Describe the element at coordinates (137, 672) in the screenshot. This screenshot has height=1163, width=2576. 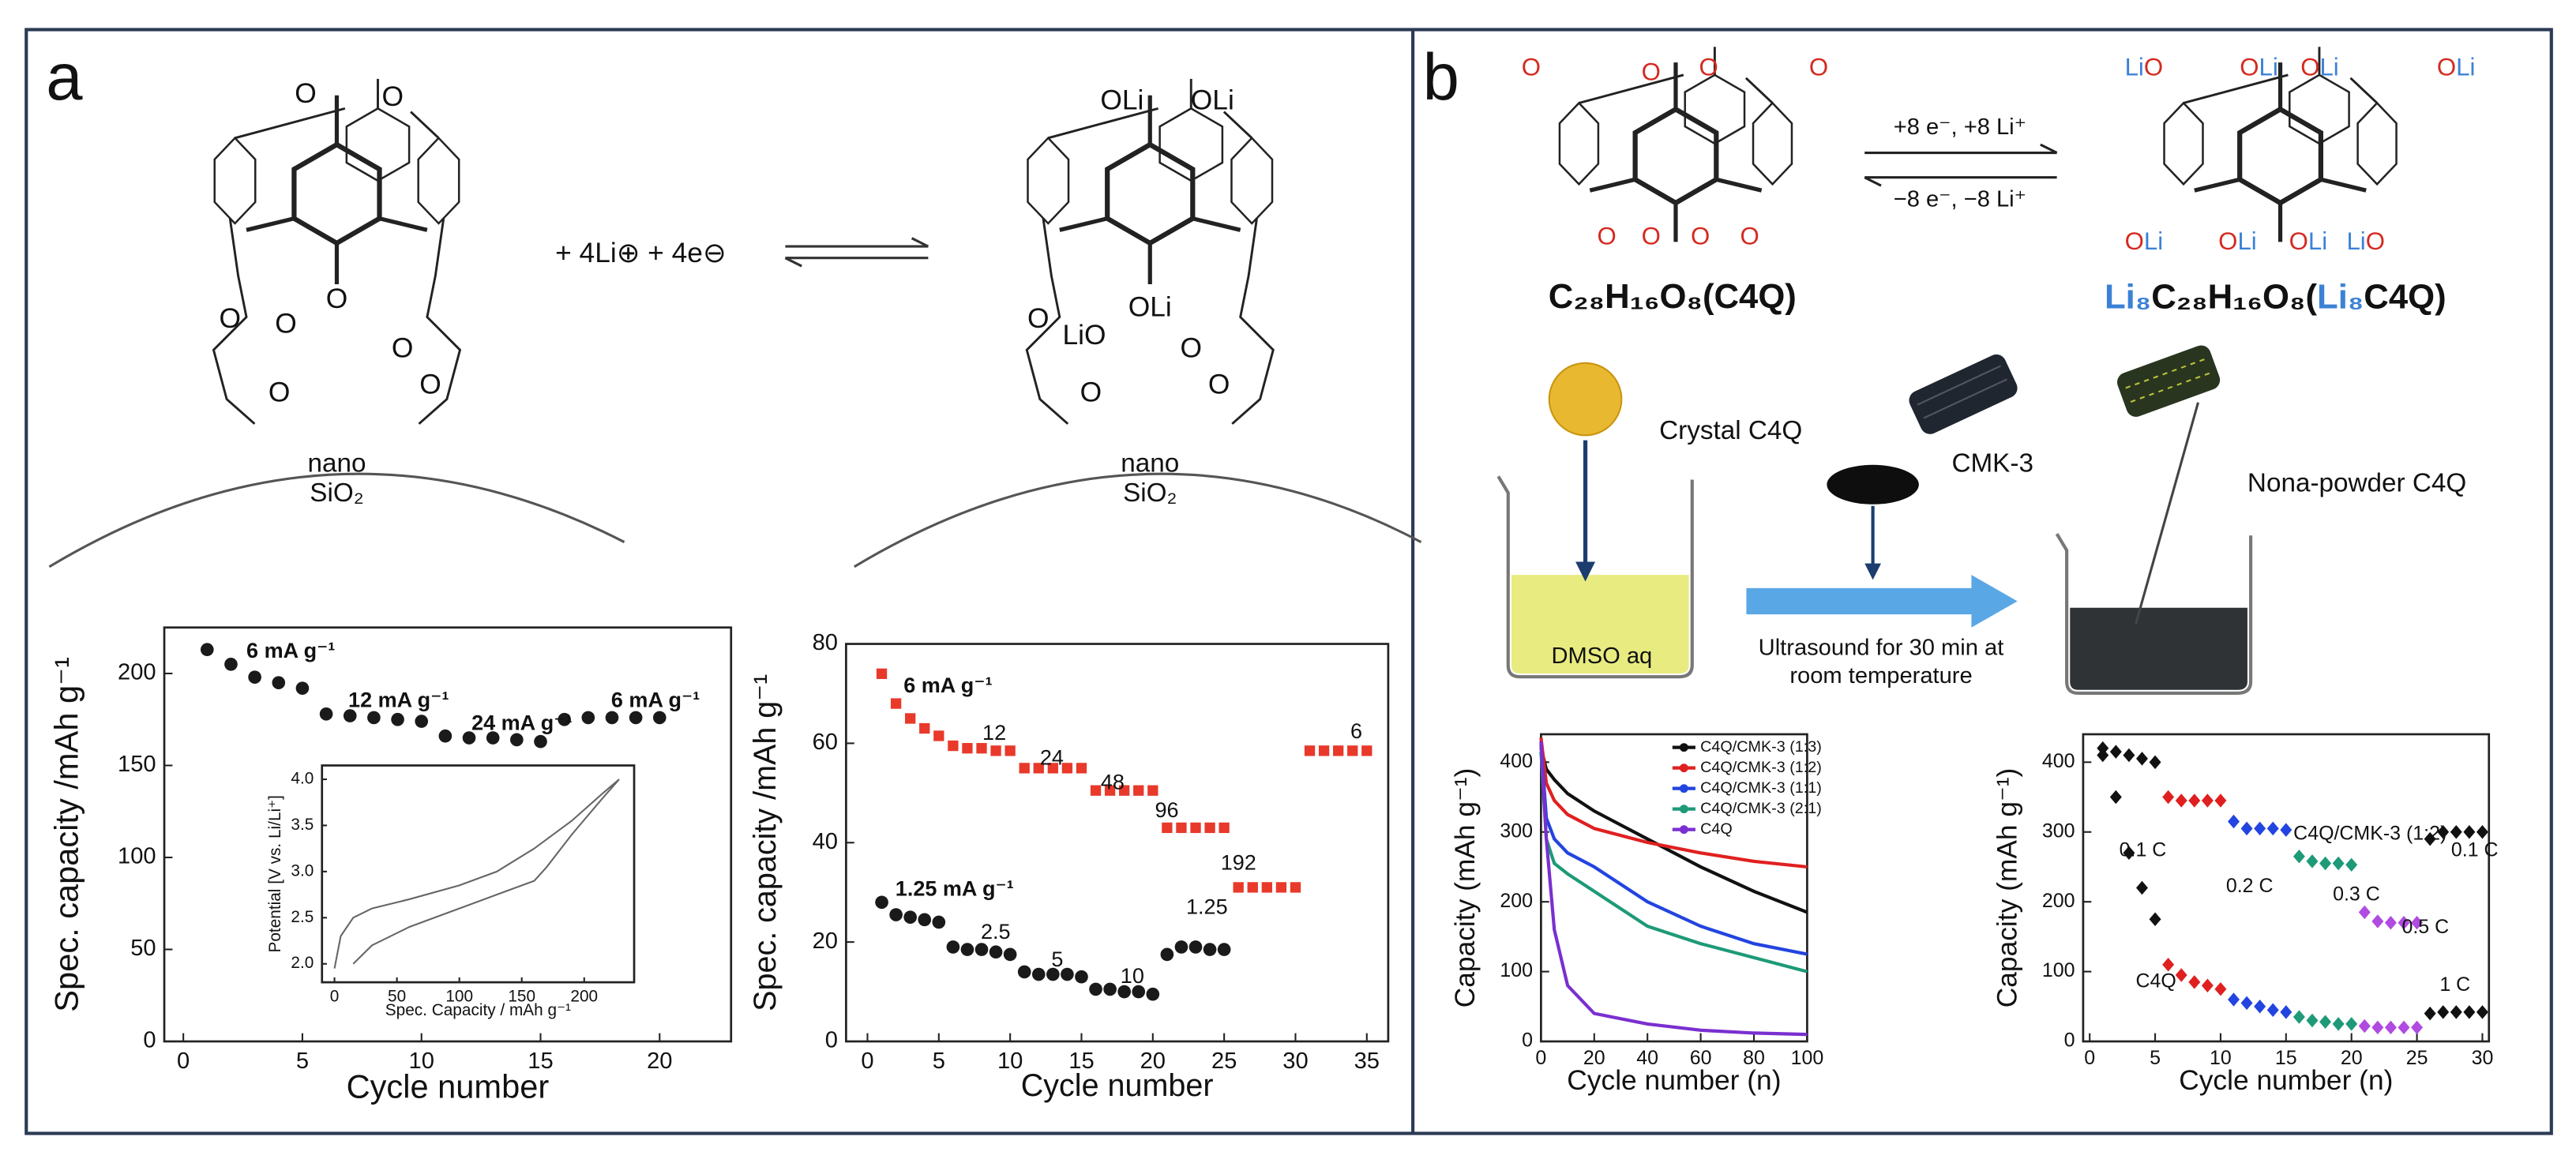
I see `y-tick-label: 200` at that location.